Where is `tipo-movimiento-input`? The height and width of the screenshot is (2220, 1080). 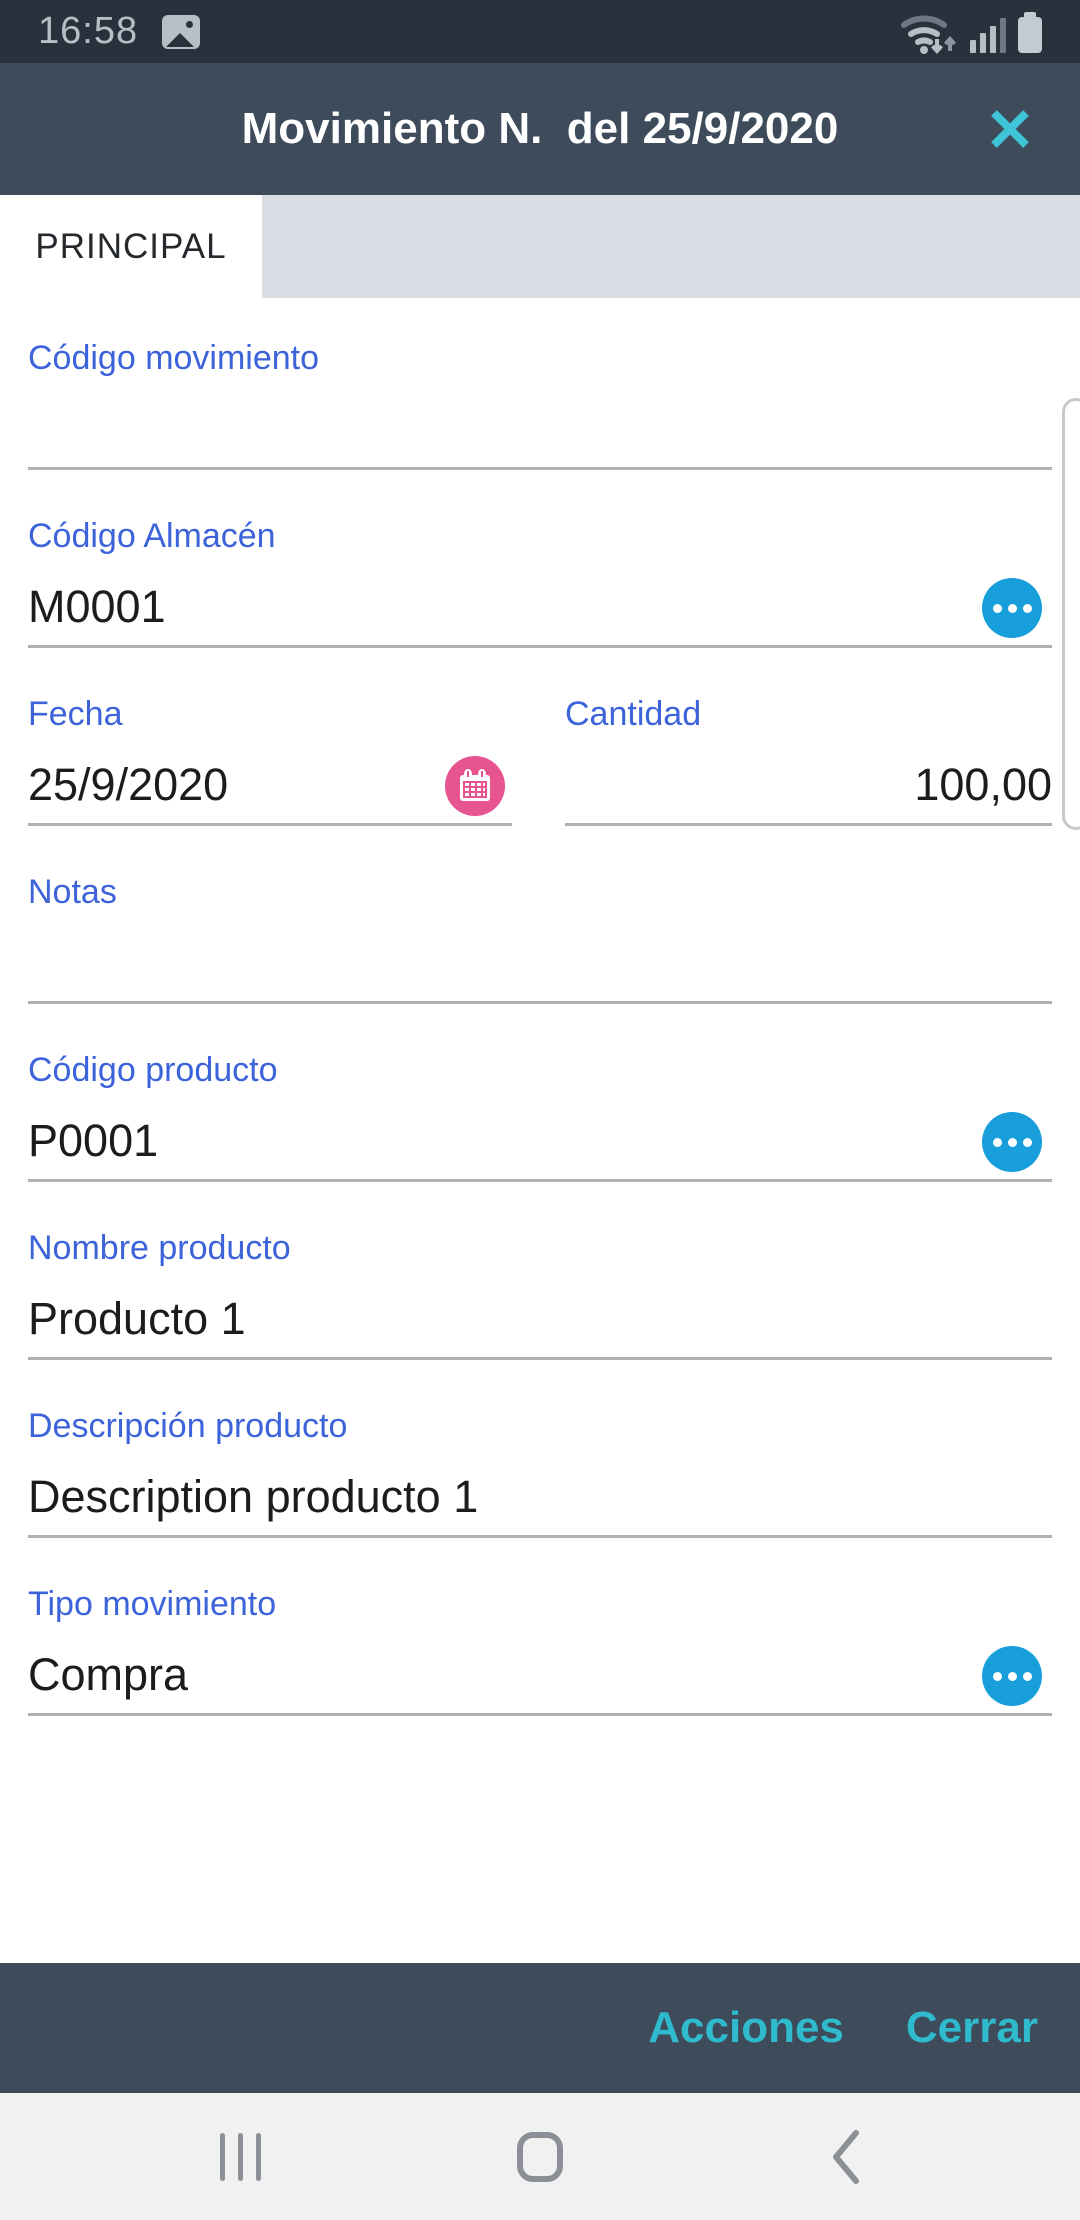
tipo-movimiento-input is located at coordinates (540, 1675).